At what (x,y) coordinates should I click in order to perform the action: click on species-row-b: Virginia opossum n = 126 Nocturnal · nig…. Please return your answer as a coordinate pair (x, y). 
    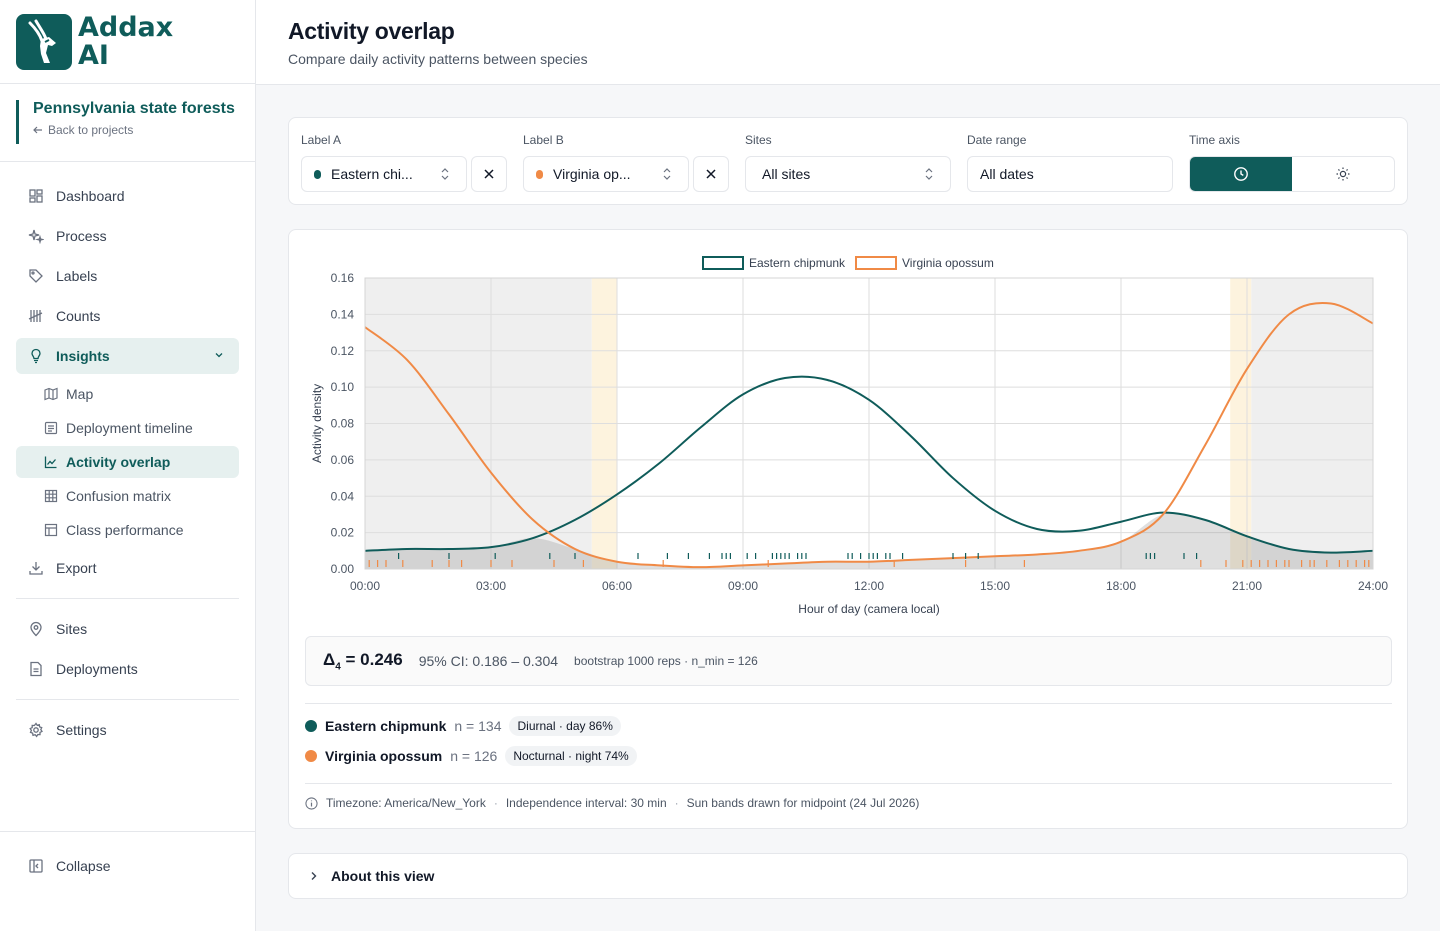
    Looking at the image, I should click on (471, 756).